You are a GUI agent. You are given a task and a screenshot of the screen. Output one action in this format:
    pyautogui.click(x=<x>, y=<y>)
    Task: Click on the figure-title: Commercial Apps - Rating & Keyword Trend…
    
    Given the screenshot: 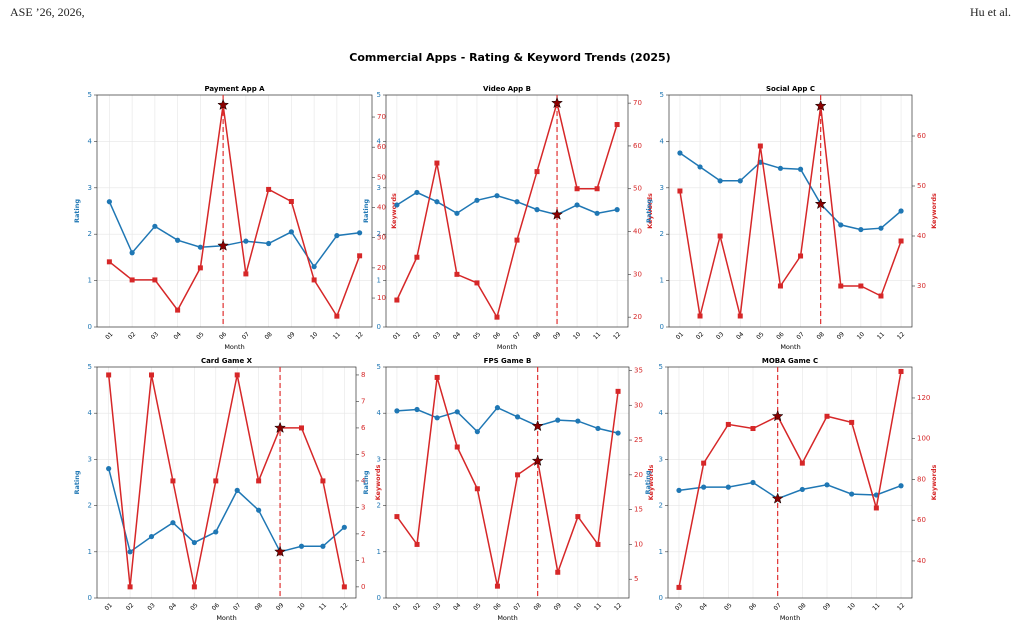 What is the action you would take?
    pyautogui.click(x=509, y=57)
    